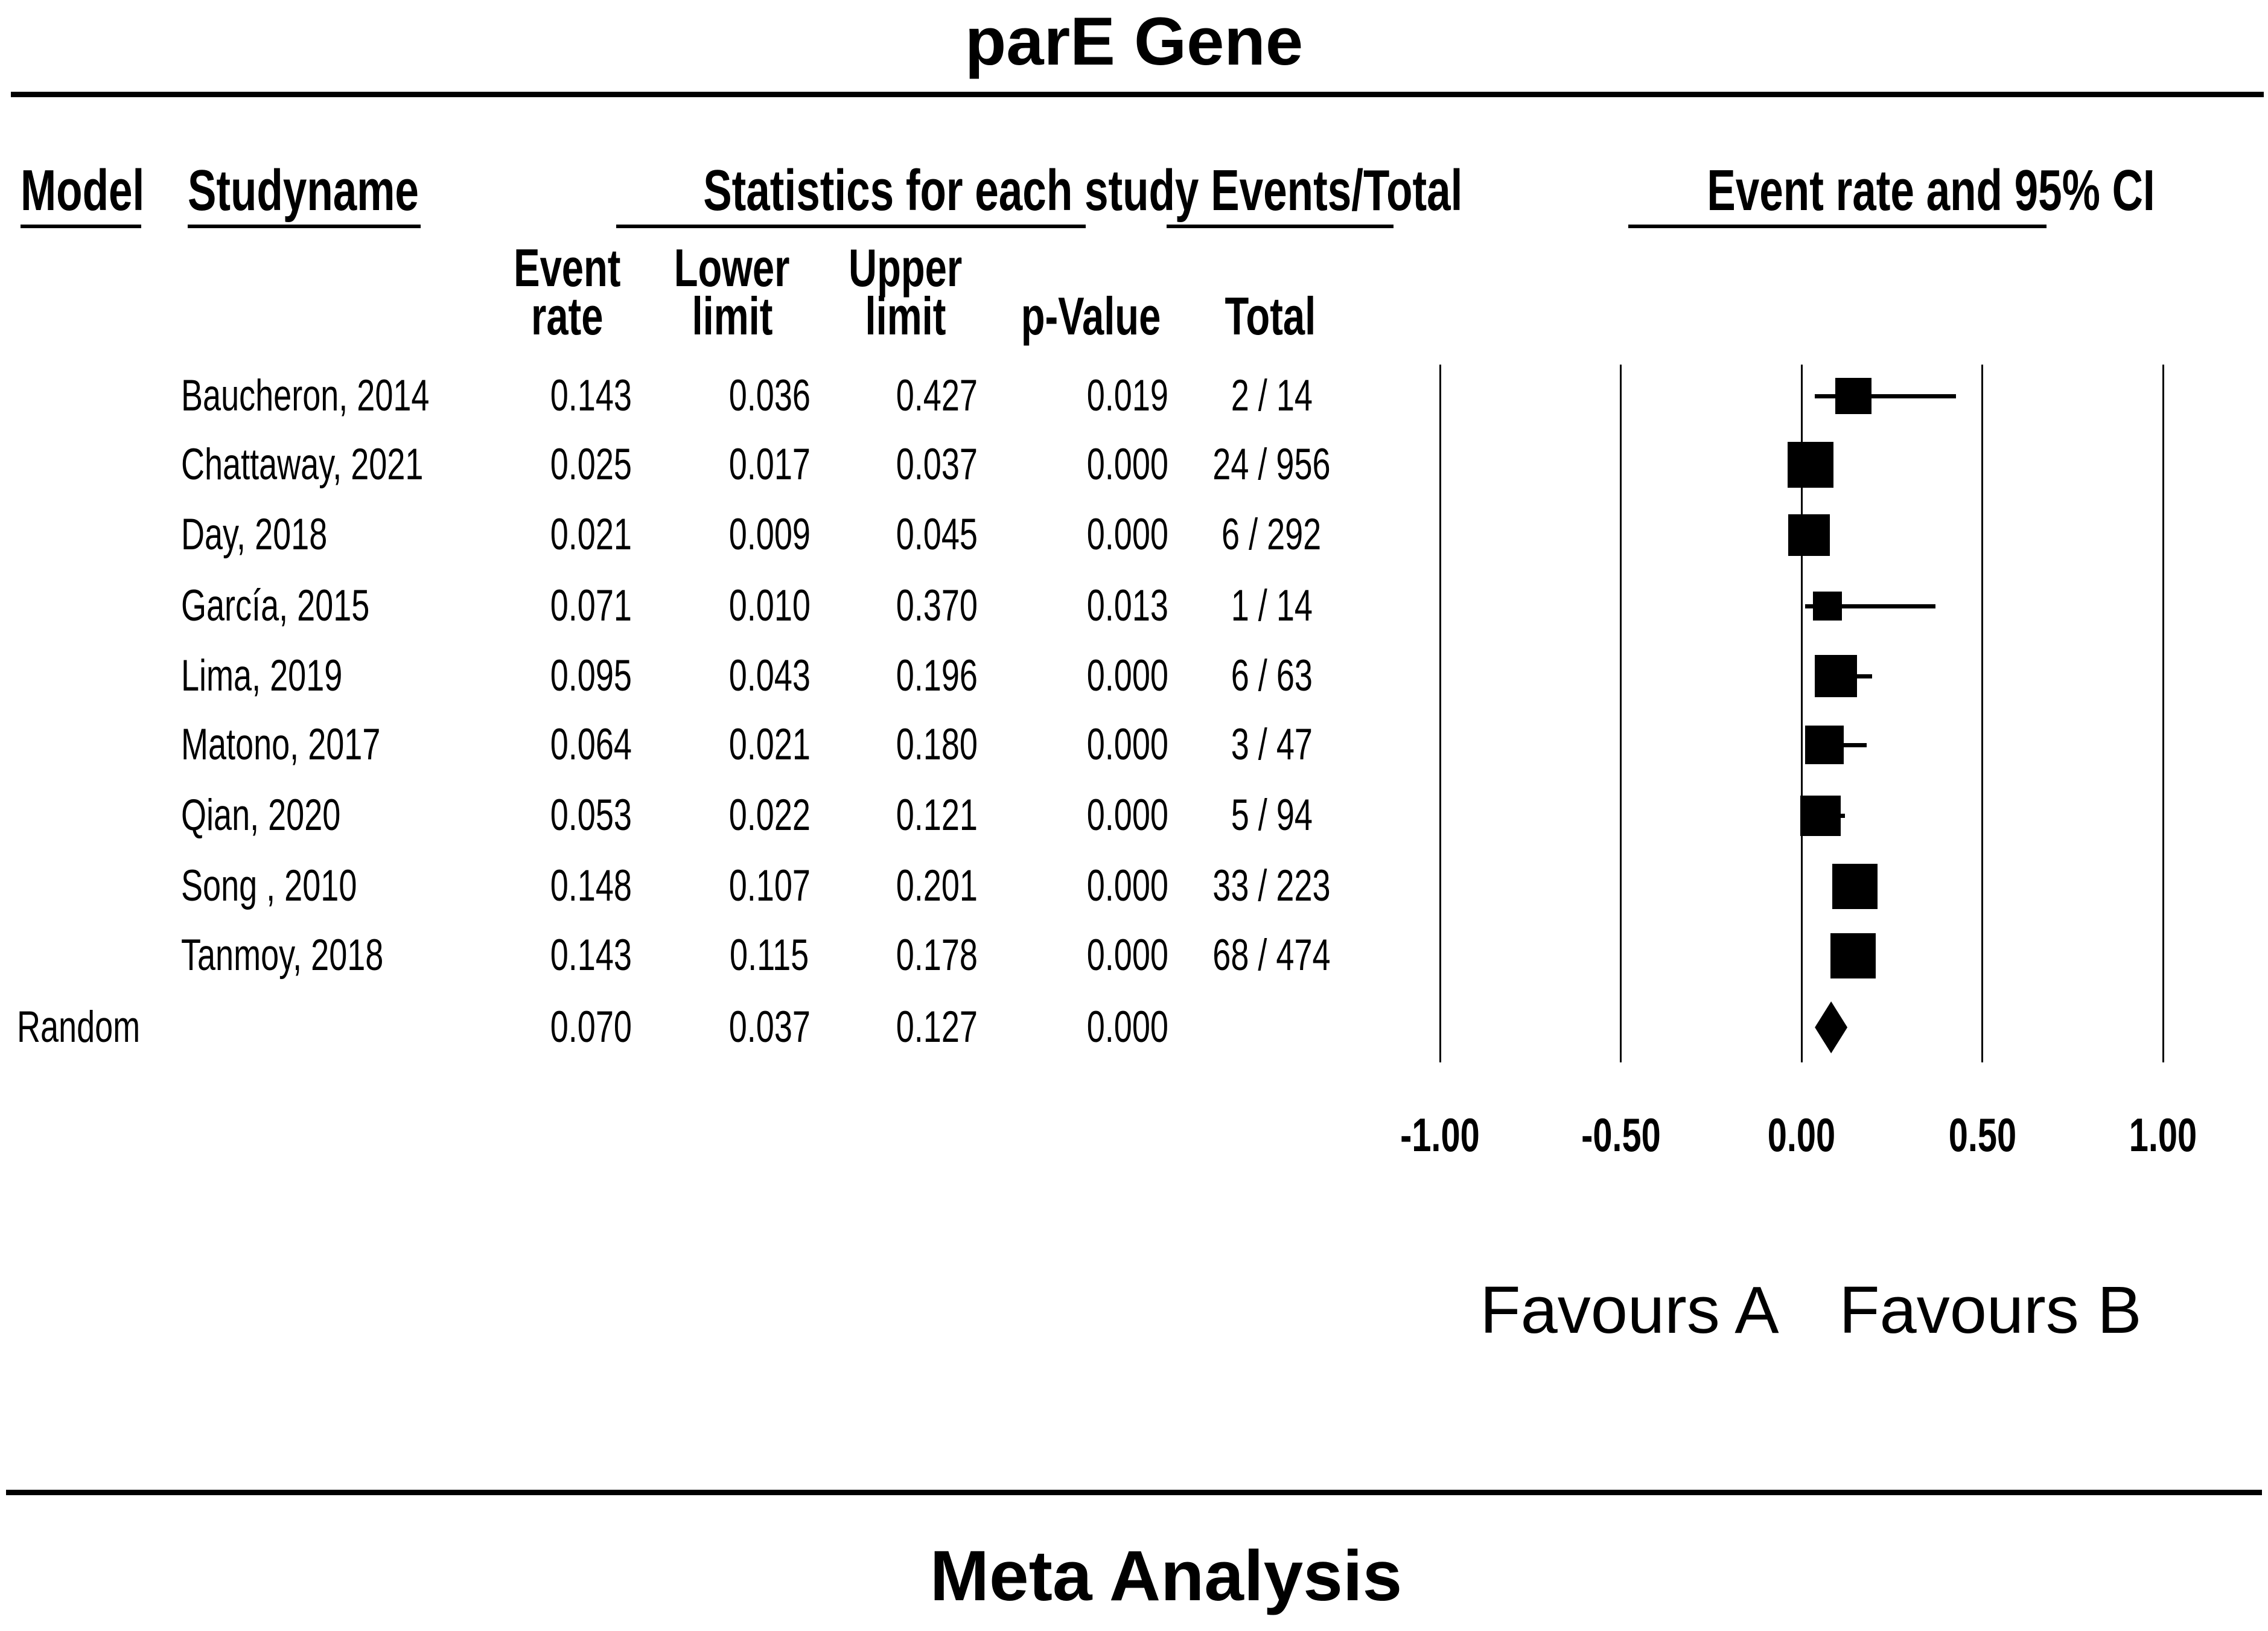 The width and height of the screenshot is (2268, 1631). What do you see at coordinates (591, 1027) in the screenshot?
I see `event-rate-cell: 0.070` at bounding box center [591, 1027].